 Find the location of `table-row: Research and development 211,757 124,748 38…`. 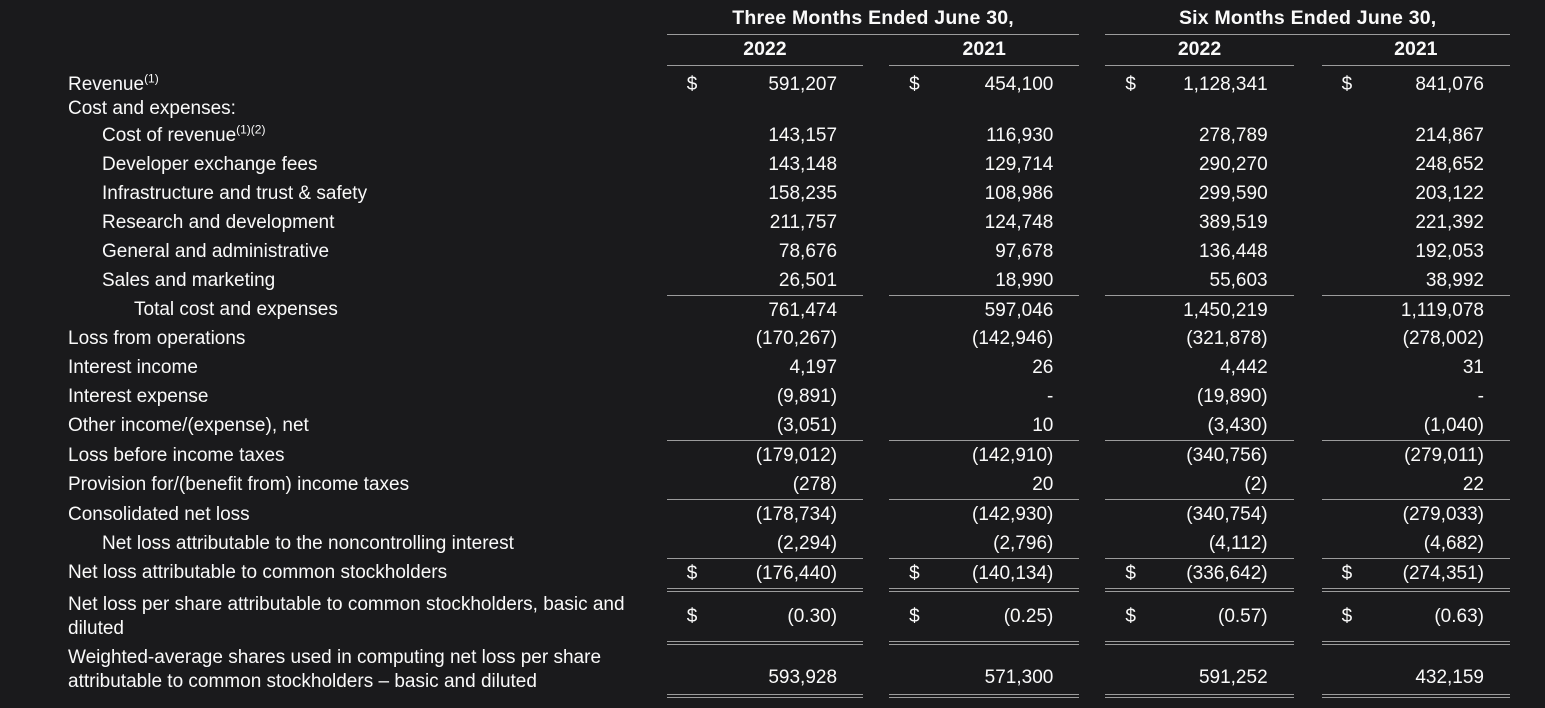

table-row: Research and development 211,757 124,748 38… is located at coordinates (789, 222).